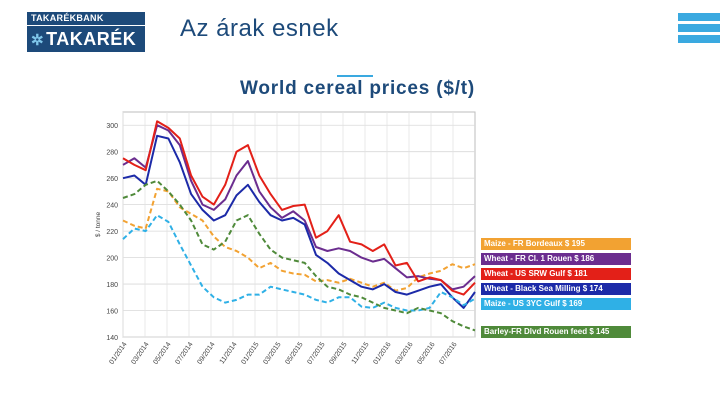 The width and height of the screenshot is (720, 405). I want to click on x-tick-label: 01/2014, so click(118, 353).